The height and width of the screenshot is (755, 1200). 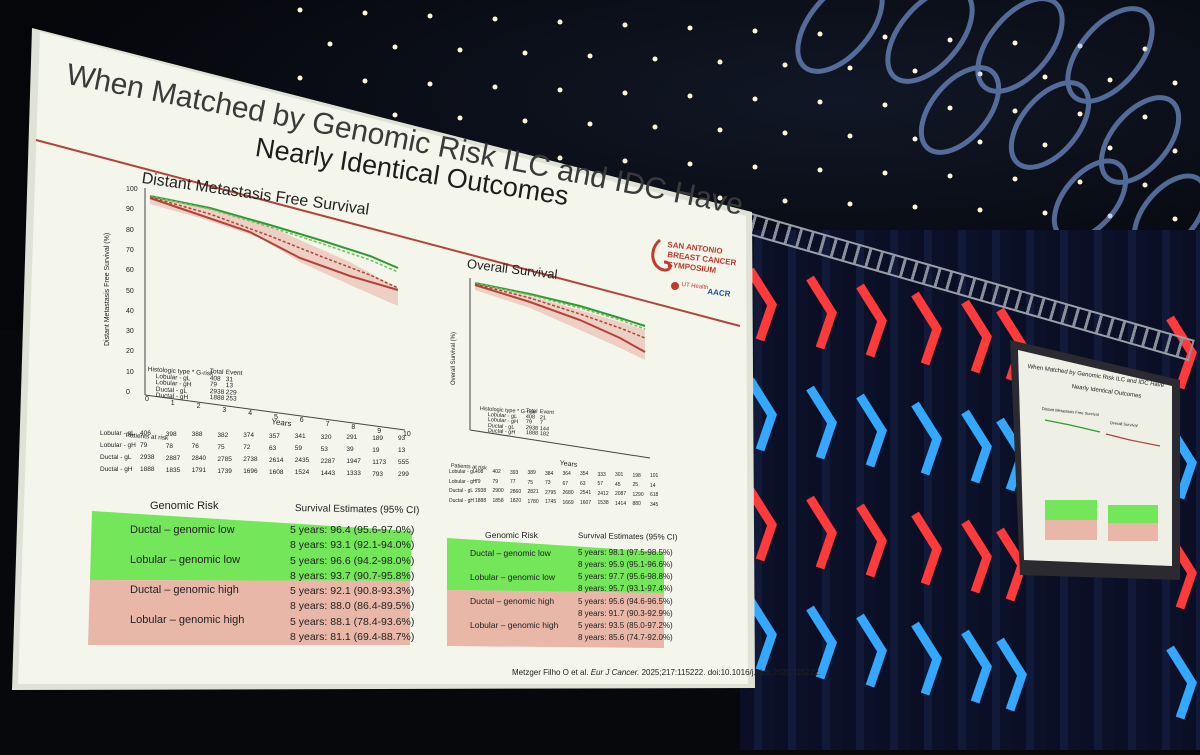 What do you see at coordinates (498, 500) in the screenshot?
I see `os-risk-value: 1858` at bounding box center [498, 500].